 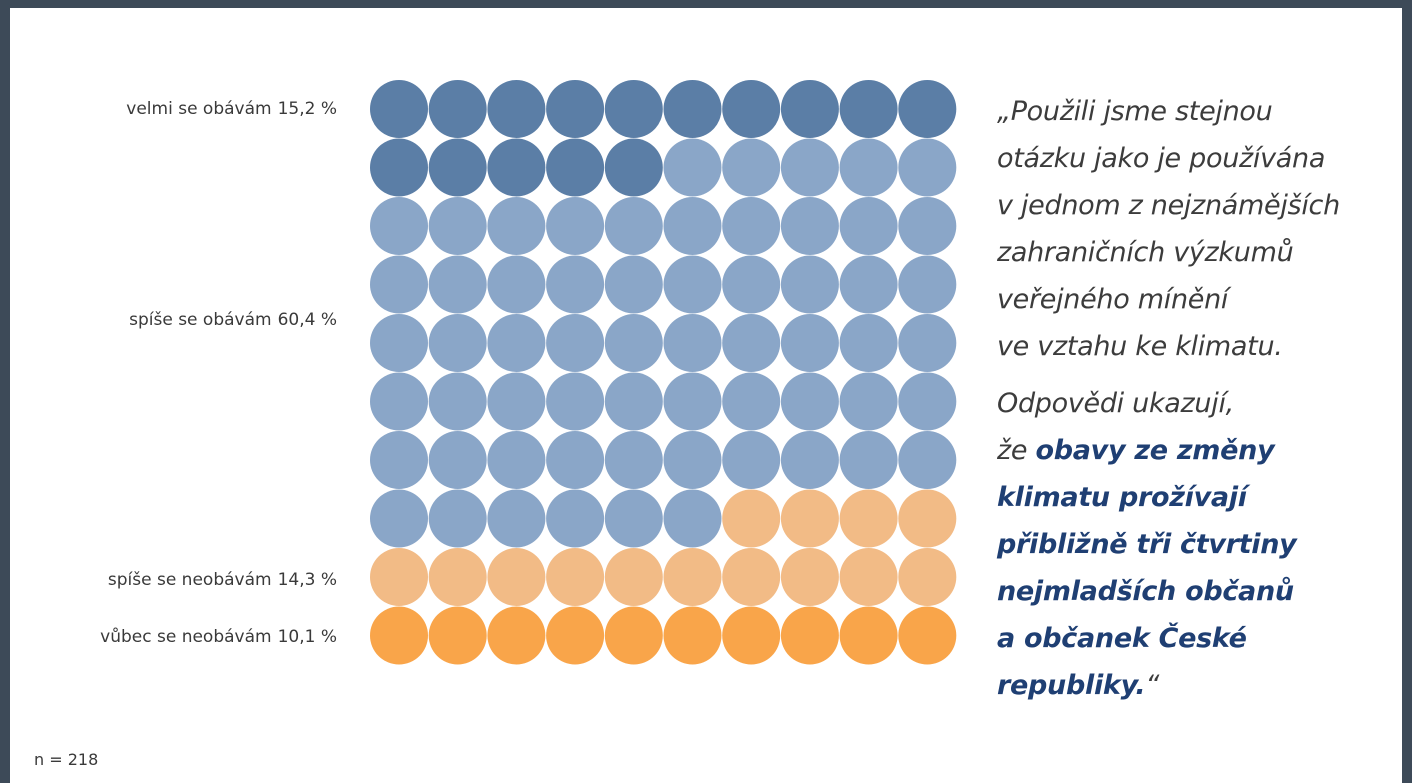 What do you see at coordinates (1161, 158) in the screenshot?
I see `quote-text: otázku jako je používána` at bounding box center [1161, 158].